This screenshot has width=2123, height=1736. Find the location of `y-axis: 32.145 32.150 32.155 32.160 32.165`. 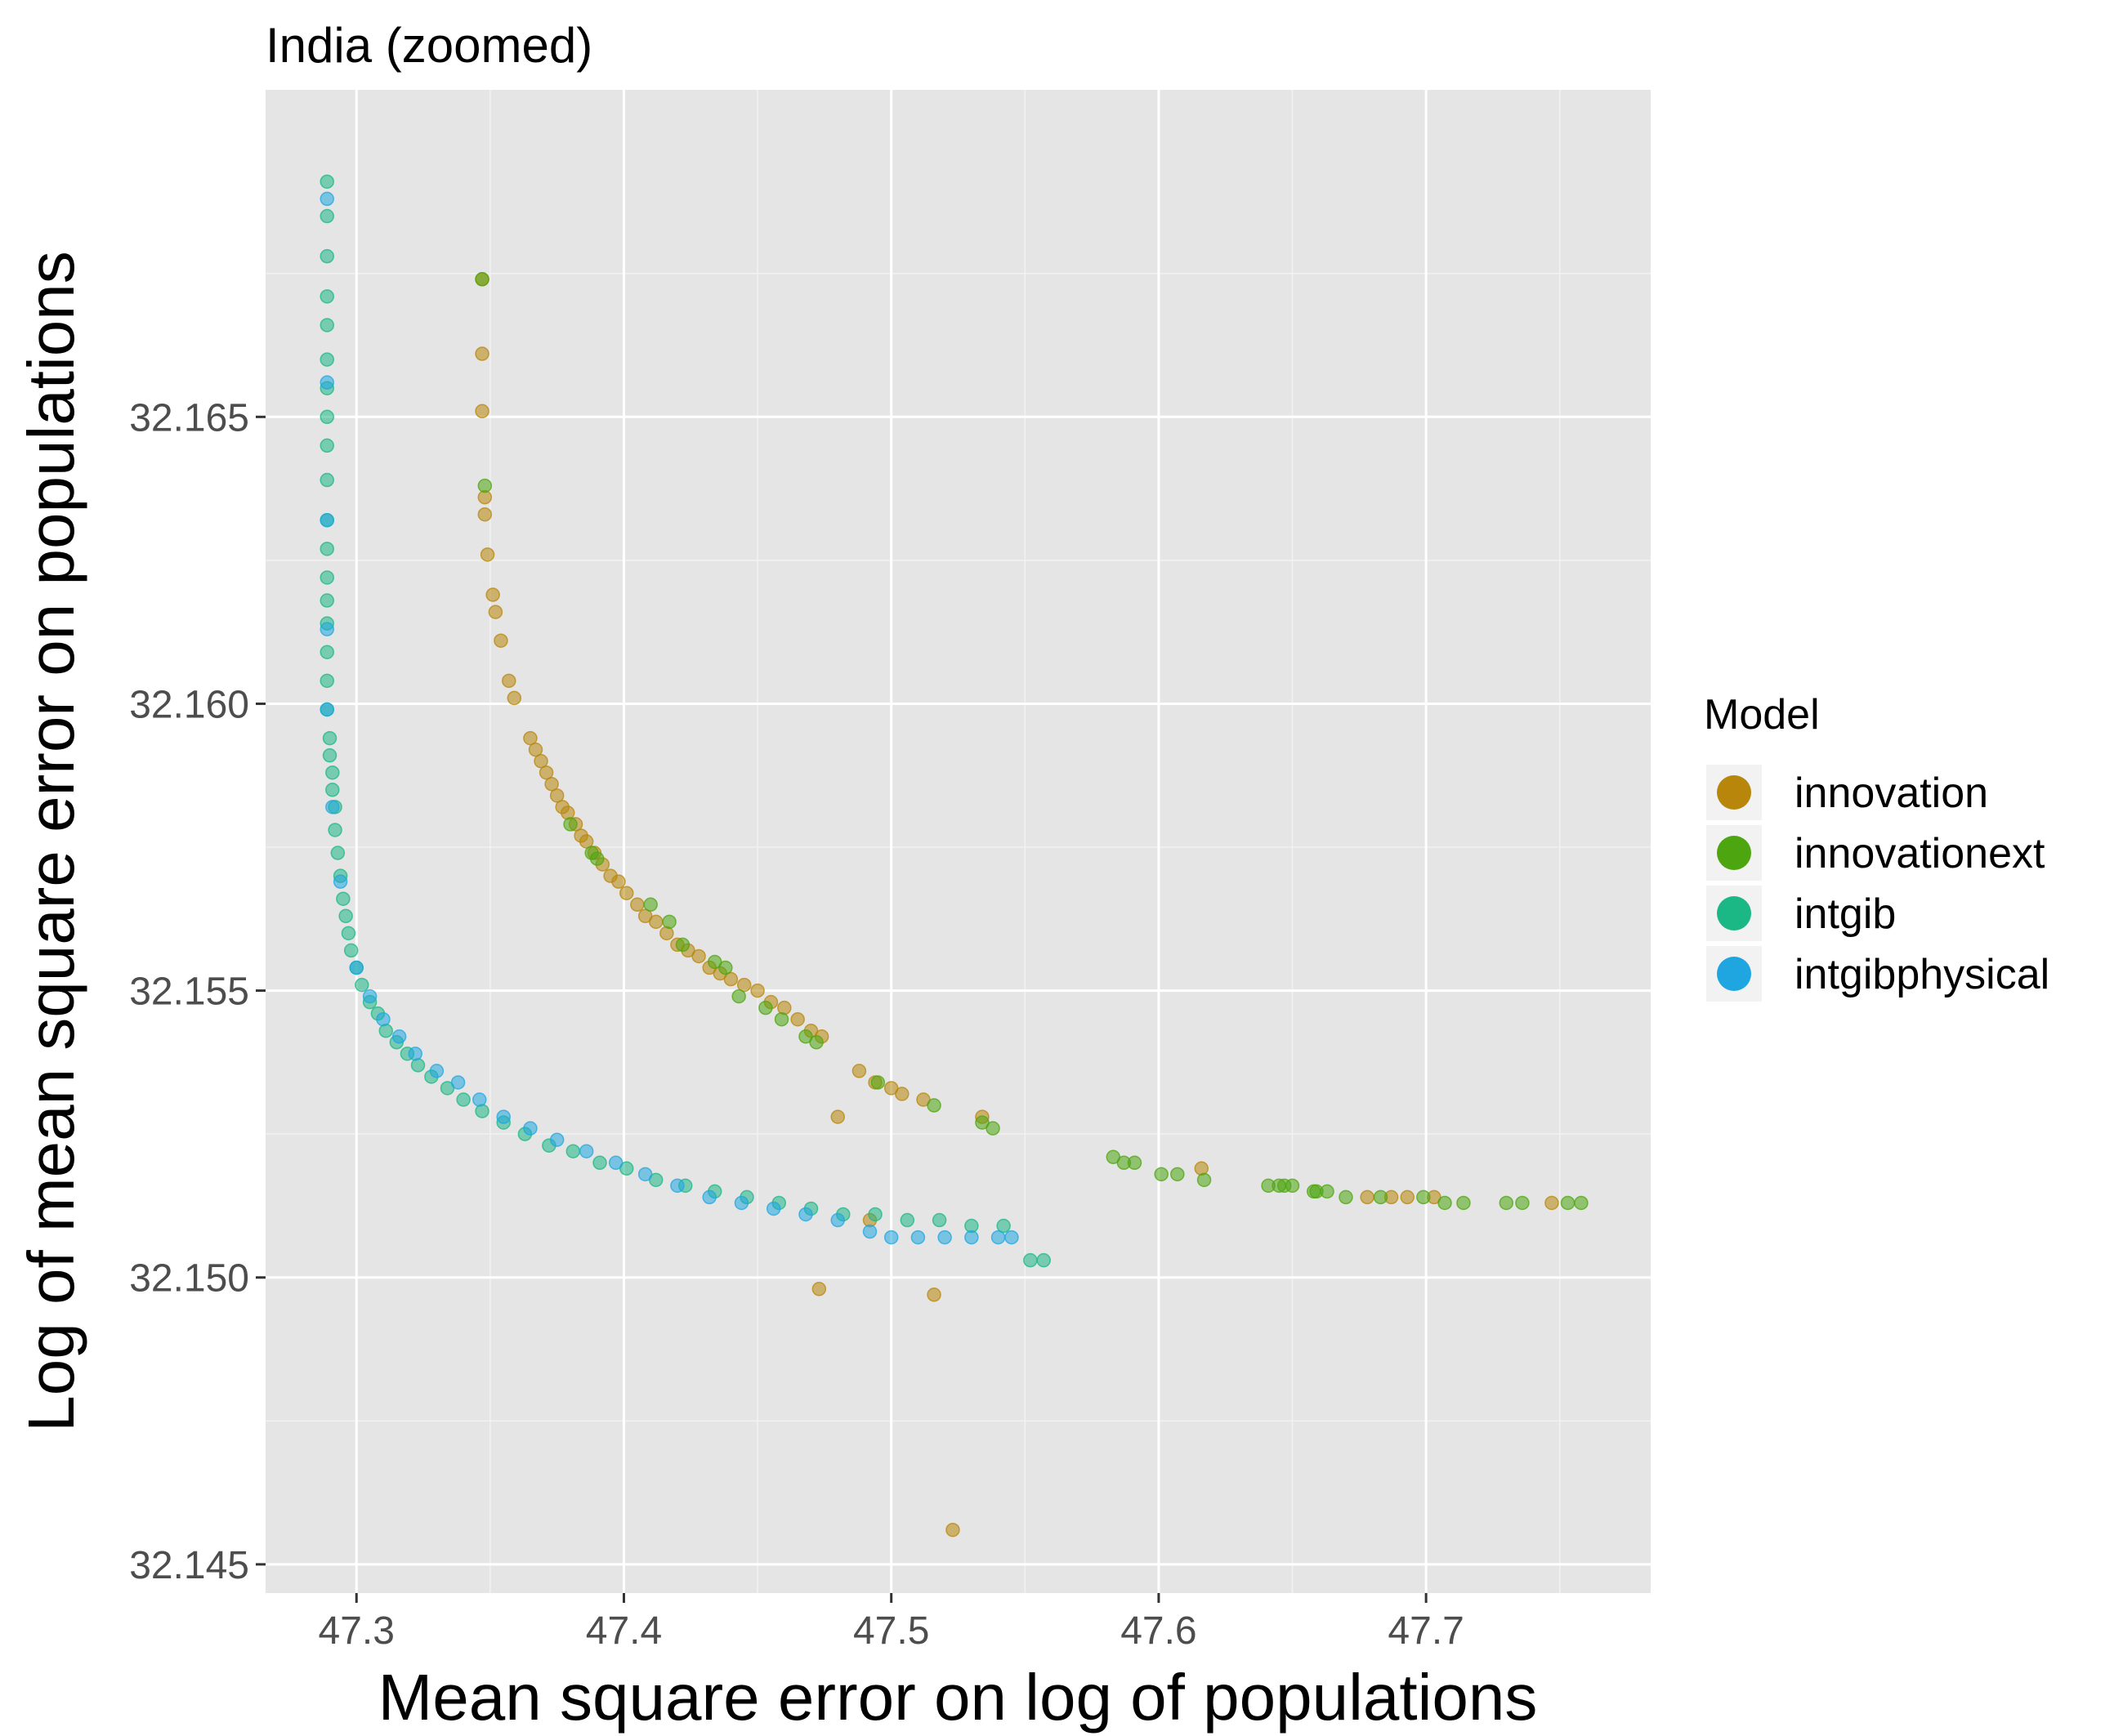

y-axis: 32.145 32.150 32.155 32.160 32.165 is located at coordinates (198, 992).